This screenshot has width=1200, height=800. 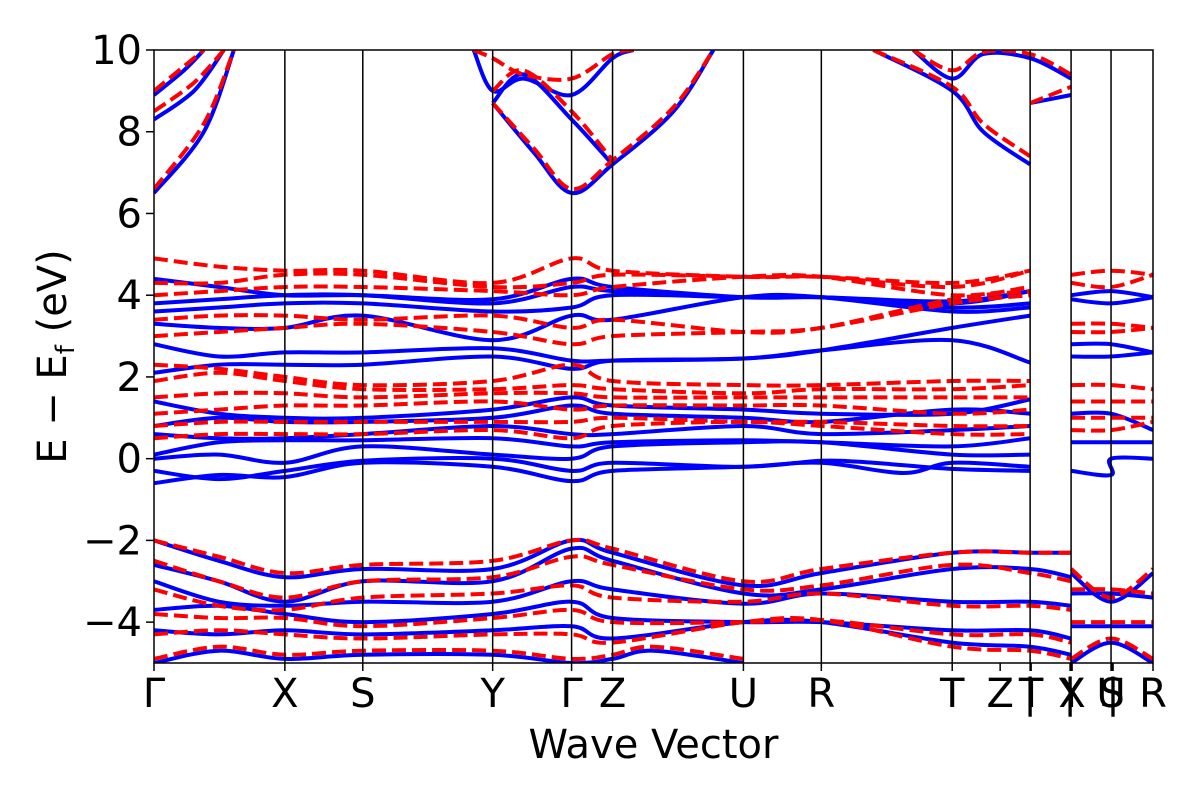 What do you see at coordinates (129, 133) in the screenshot?
I see `y-tick-label: 8` at bounding box center [129, 133].